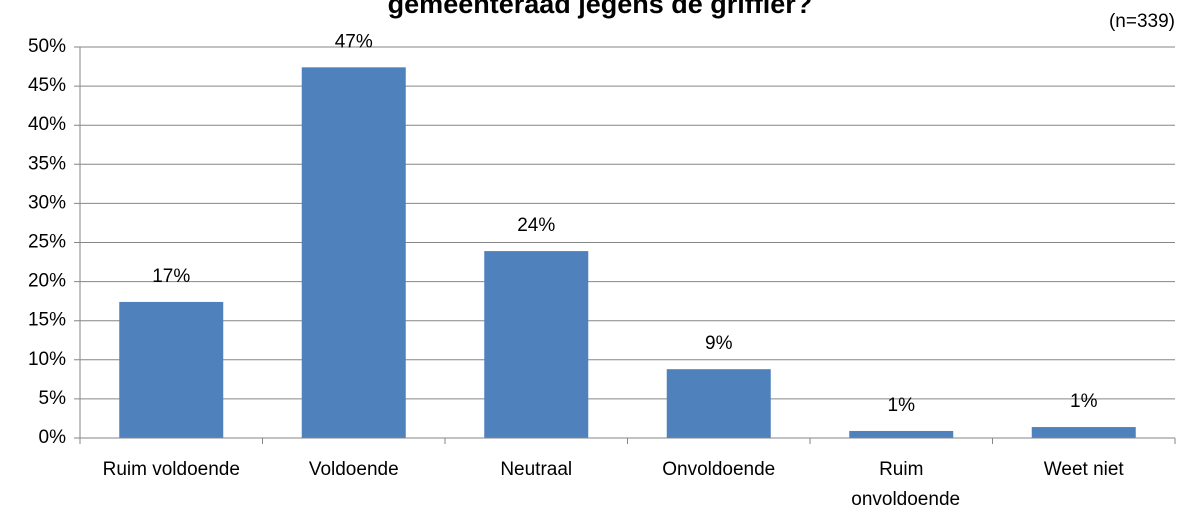 The height and width of the screenshot is (515, 1188). I want to click on x-tick-label: Neutraal, so click(536, 469).